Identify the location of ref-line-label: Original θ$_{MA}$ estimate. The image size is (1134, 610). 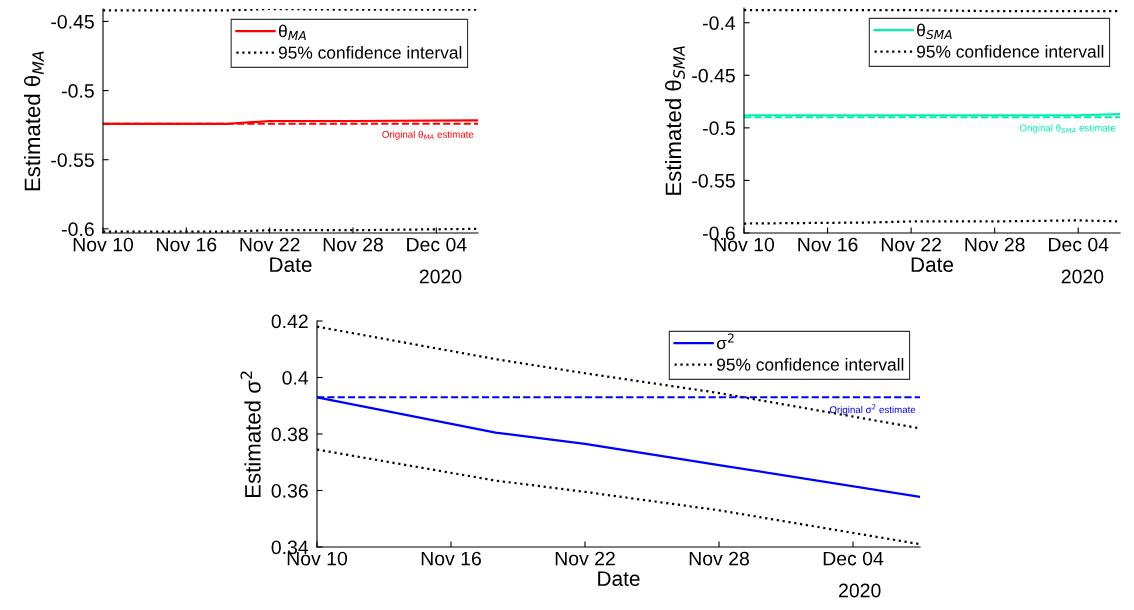
(428, 135).